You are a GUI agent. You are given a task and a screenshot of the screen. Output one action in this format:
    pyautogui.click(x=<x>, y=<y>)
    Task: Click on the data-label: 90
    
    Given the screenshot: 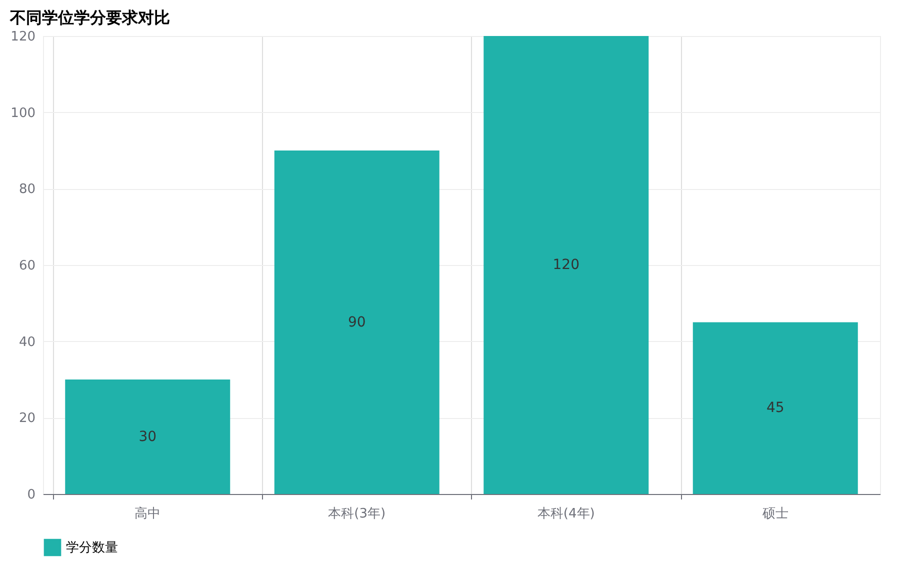 What is the action you would take?
    pyautogui.click(x=357, y=322)
    